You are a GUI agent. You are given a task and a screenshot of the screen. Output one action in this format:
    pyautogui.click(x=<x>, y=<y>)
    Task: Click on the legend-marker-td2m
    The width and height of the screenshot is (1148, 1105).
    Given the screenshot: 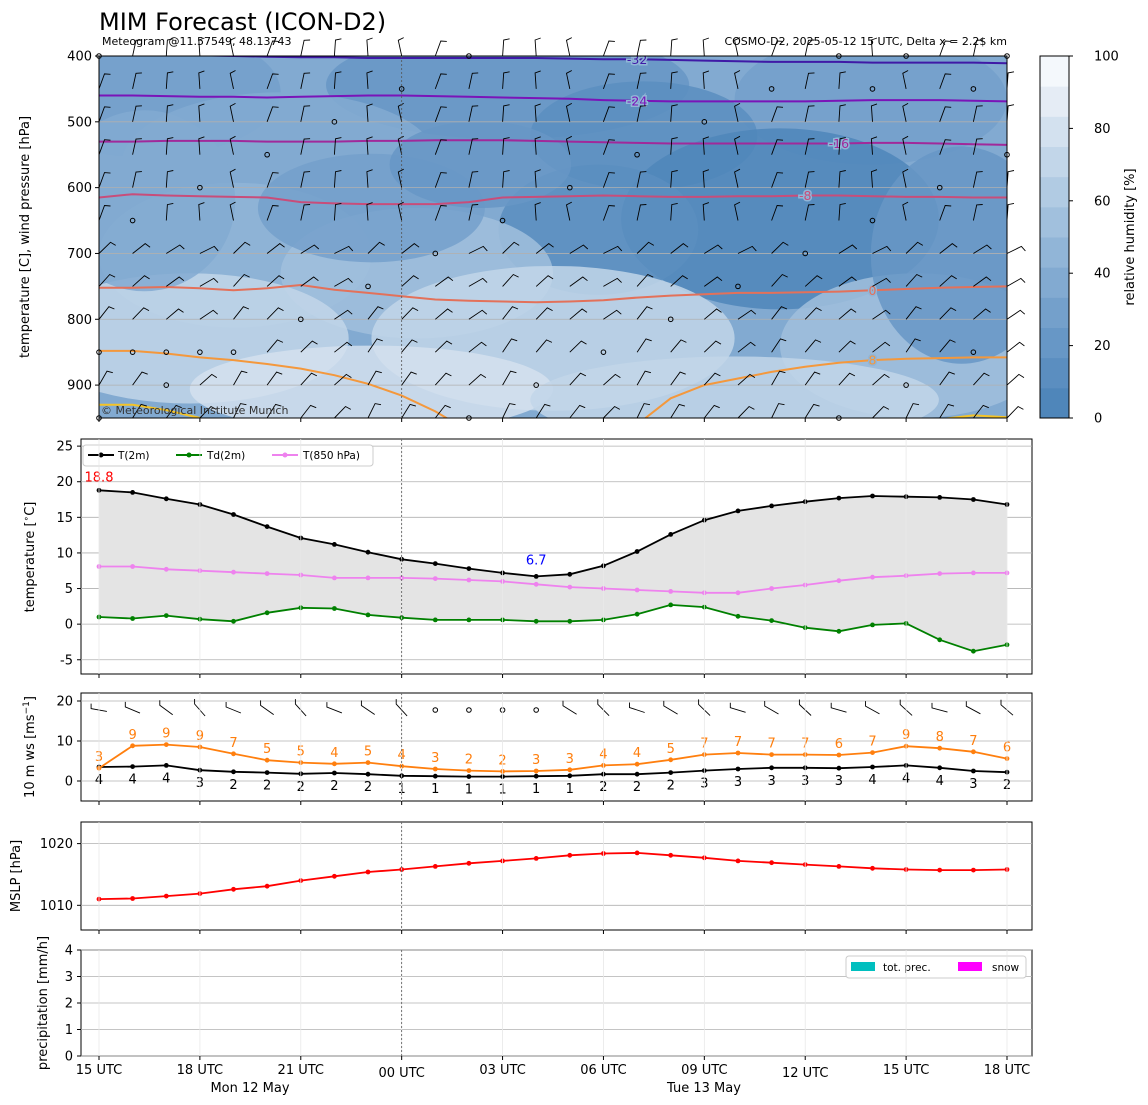 What is the action you would take?
    pyautogui.click(x=189, y=455)
    